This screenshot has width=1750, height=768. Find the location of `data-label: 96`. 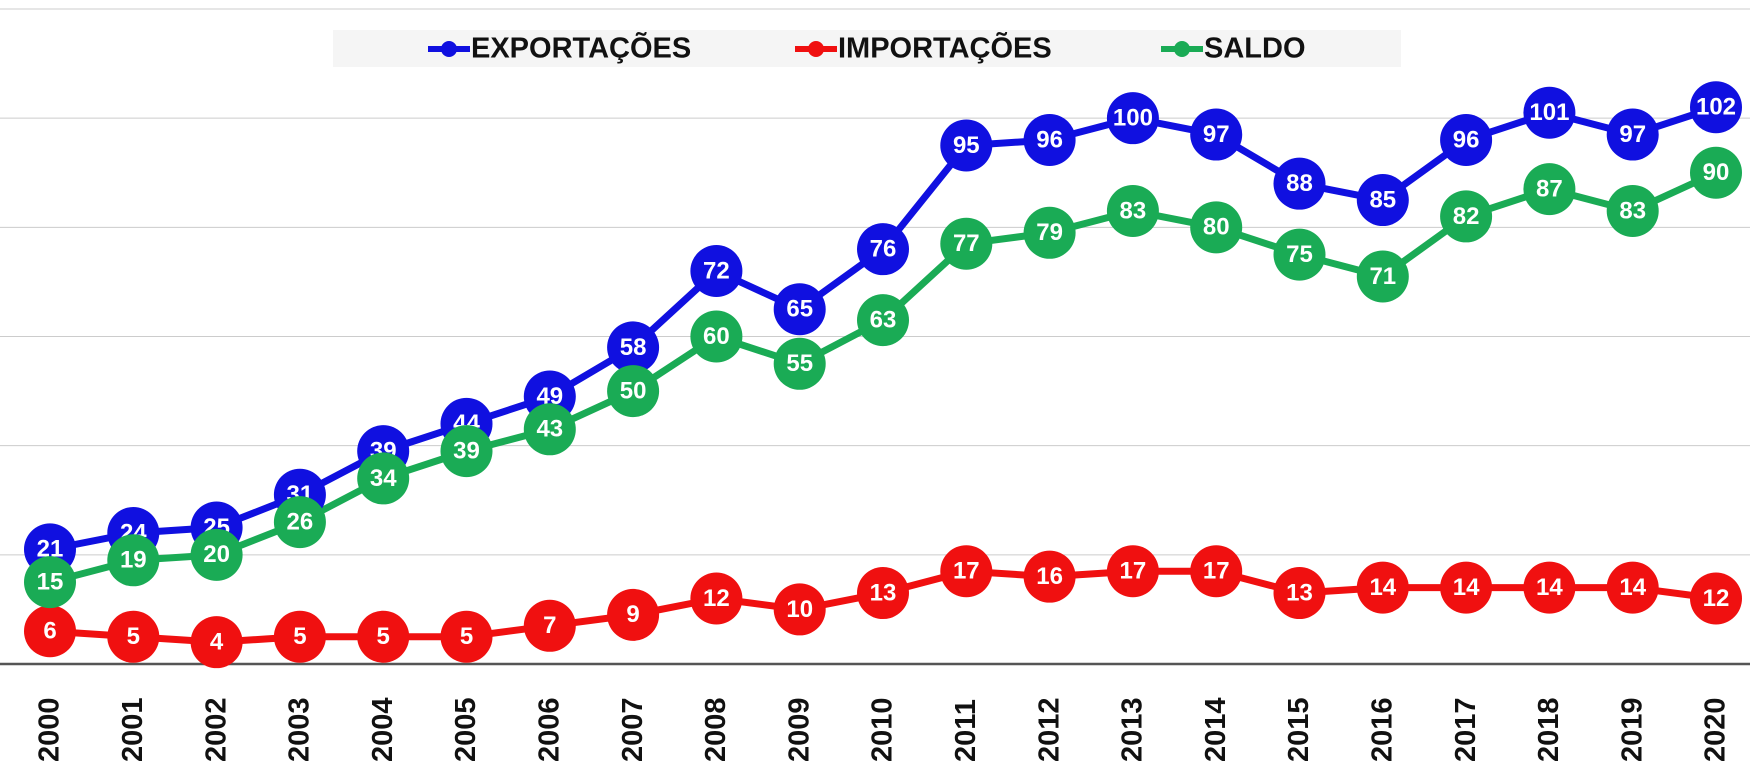

data-label: 96 is located at coordinates (1049, 139).